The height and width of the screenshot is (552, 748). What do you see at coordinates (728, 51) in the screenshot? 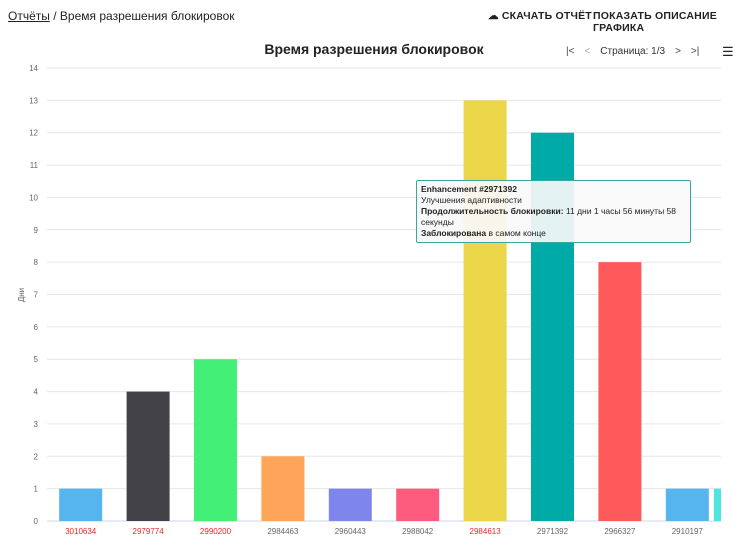
I see `hamburger-menu-icon: ☰` at bounding box center [728, 51].